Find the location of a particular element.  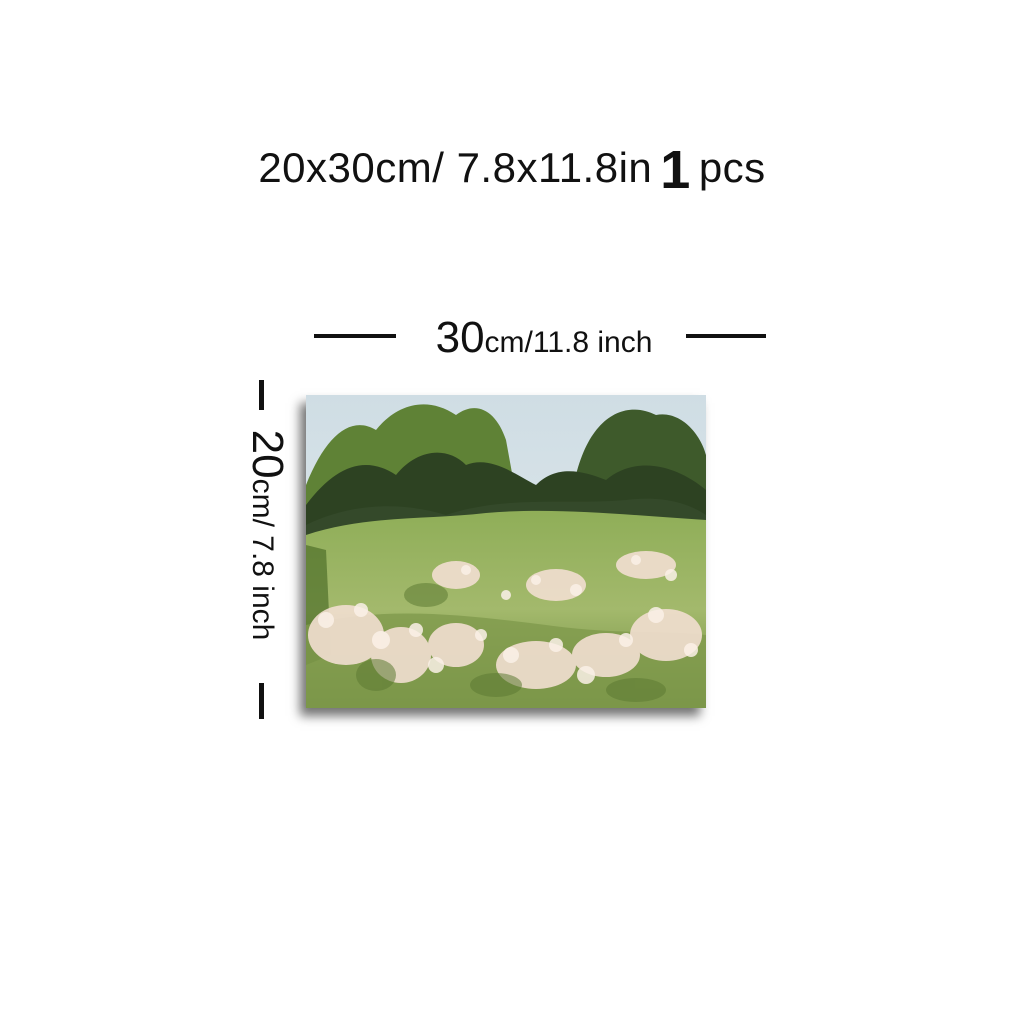

size-title: 20x30cm/ 7.8x11.8in 1 pcs is located at coordinates (512, 169).